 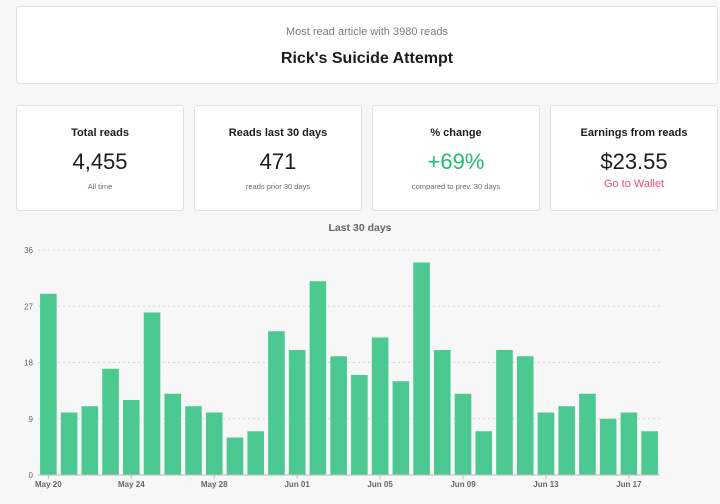 I want to click on total-reads-card: Total reads 4,455 All time, so click(x=100, y=158).